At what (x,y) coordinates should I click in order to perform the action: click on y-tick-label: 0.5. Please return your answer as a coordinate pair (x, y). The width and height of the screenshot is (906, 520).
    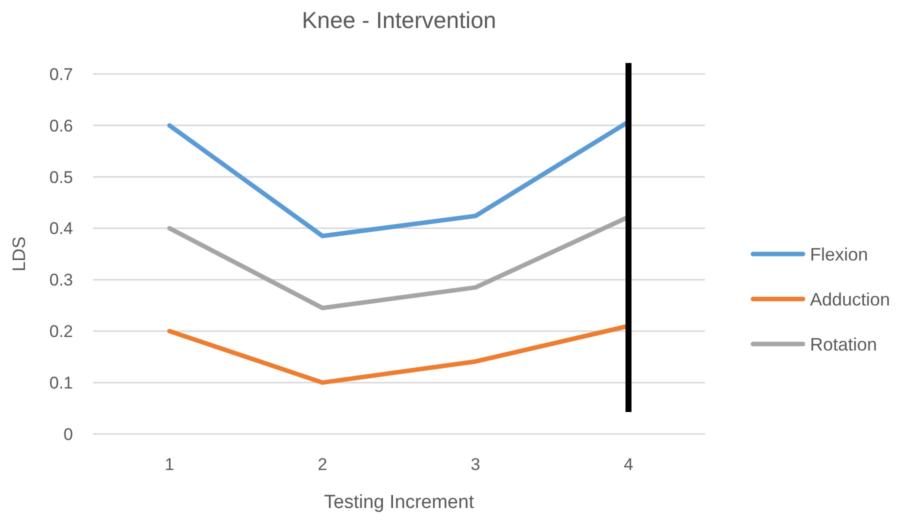
    Looking at the image, I should click on (61, 177).